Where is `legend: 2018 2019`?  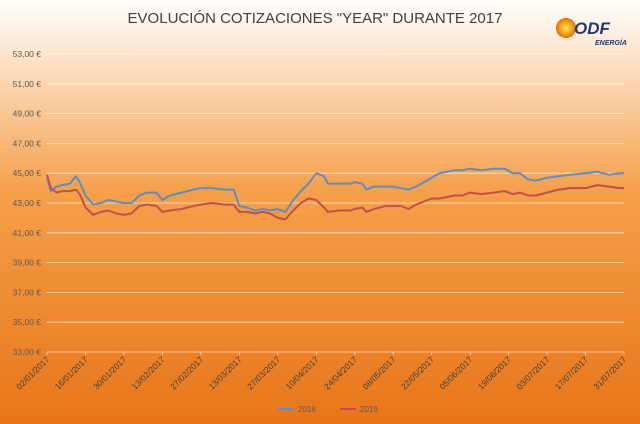 legend: 2018 2019 is located at coordinates (328, 409).